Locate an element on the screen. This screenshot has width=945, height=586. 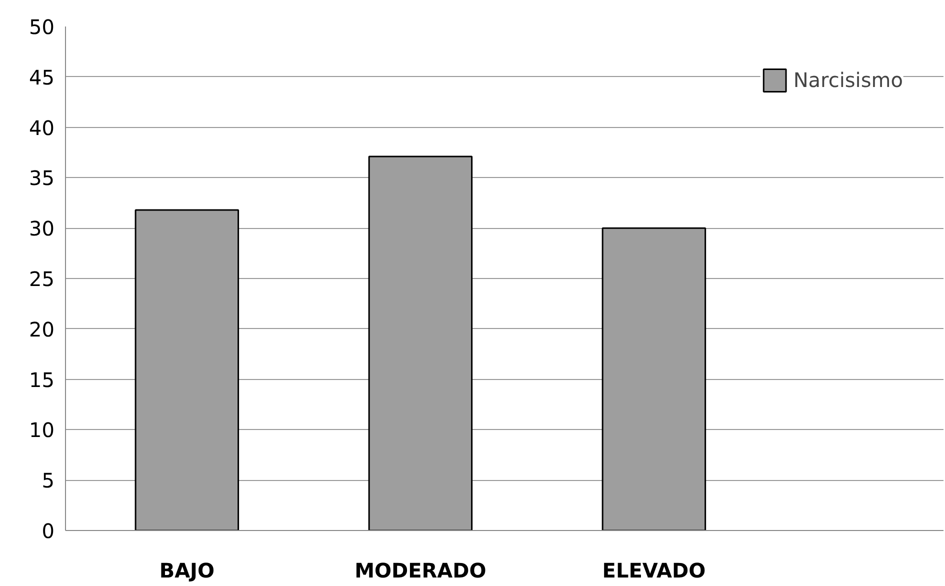
y-tick-label: 40 is located at coordinates (42, 128).